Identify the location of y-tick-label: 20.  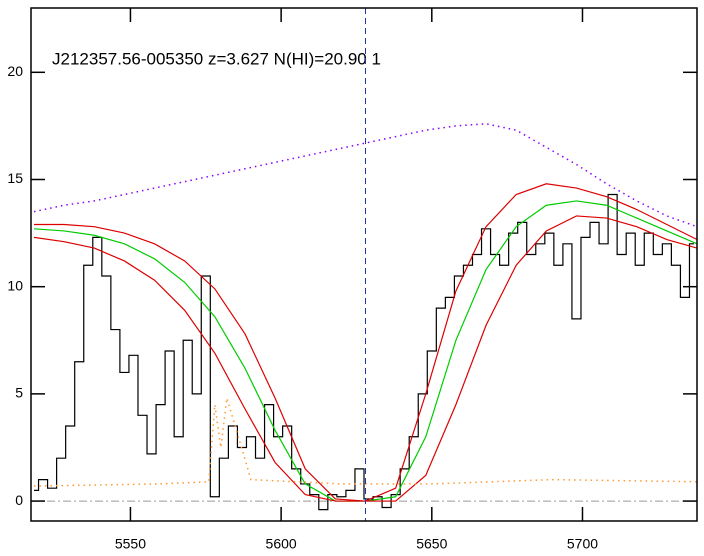
(15, 71).